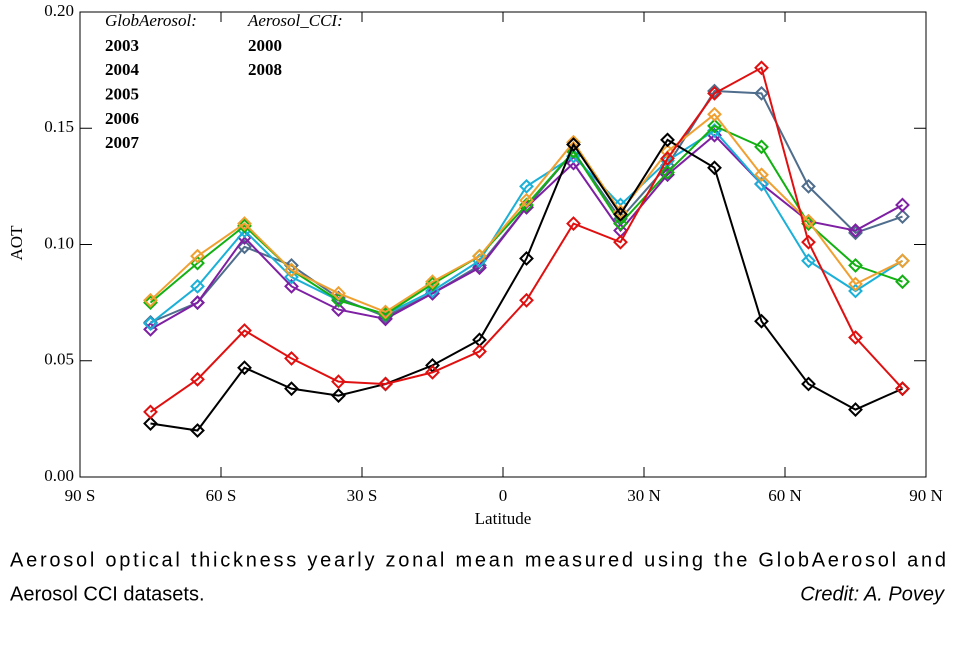 The image size is (958, 649). What do you see at coordinates (785, 495) in the screenshot?
I see `x-tick-label: 60 N` at bounding box center [785, 495].